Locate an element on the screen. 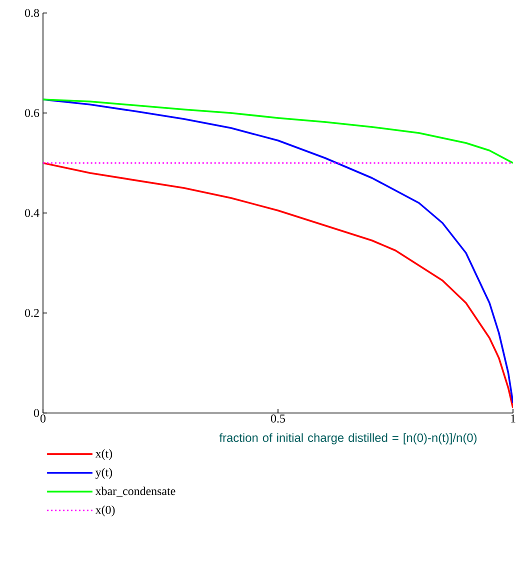 This screenshot has width=532, height=565. legend-label: xbar_condensate is located at coordinates (135, 491).